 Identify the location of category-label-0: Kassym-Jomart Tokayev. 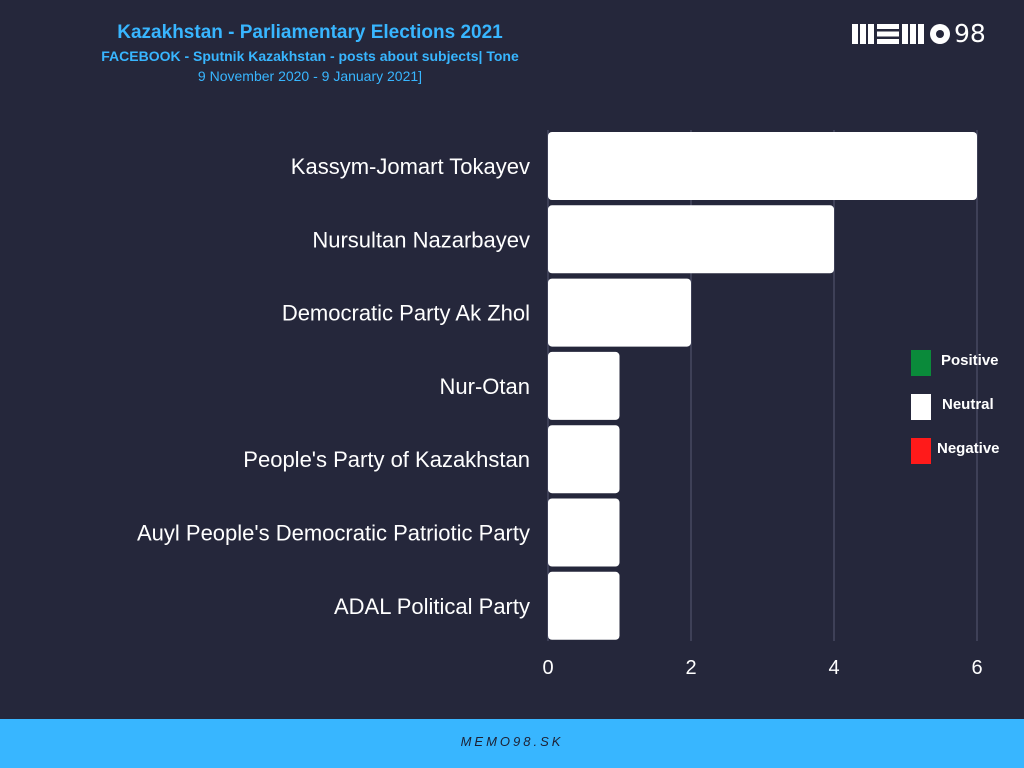
(410, 166).